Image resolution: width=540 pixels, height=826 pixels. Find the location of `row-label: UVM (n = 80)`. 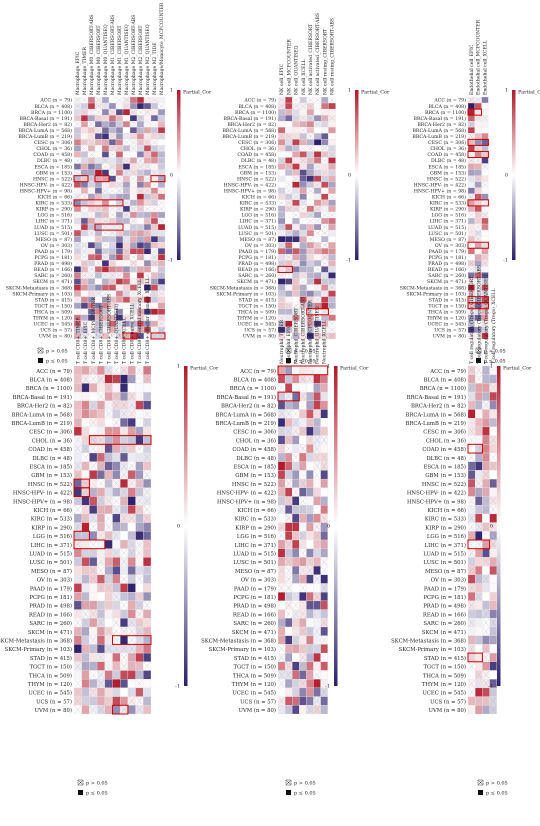

row-label: UVM (n = 80) is located at coordinates (55, 336).